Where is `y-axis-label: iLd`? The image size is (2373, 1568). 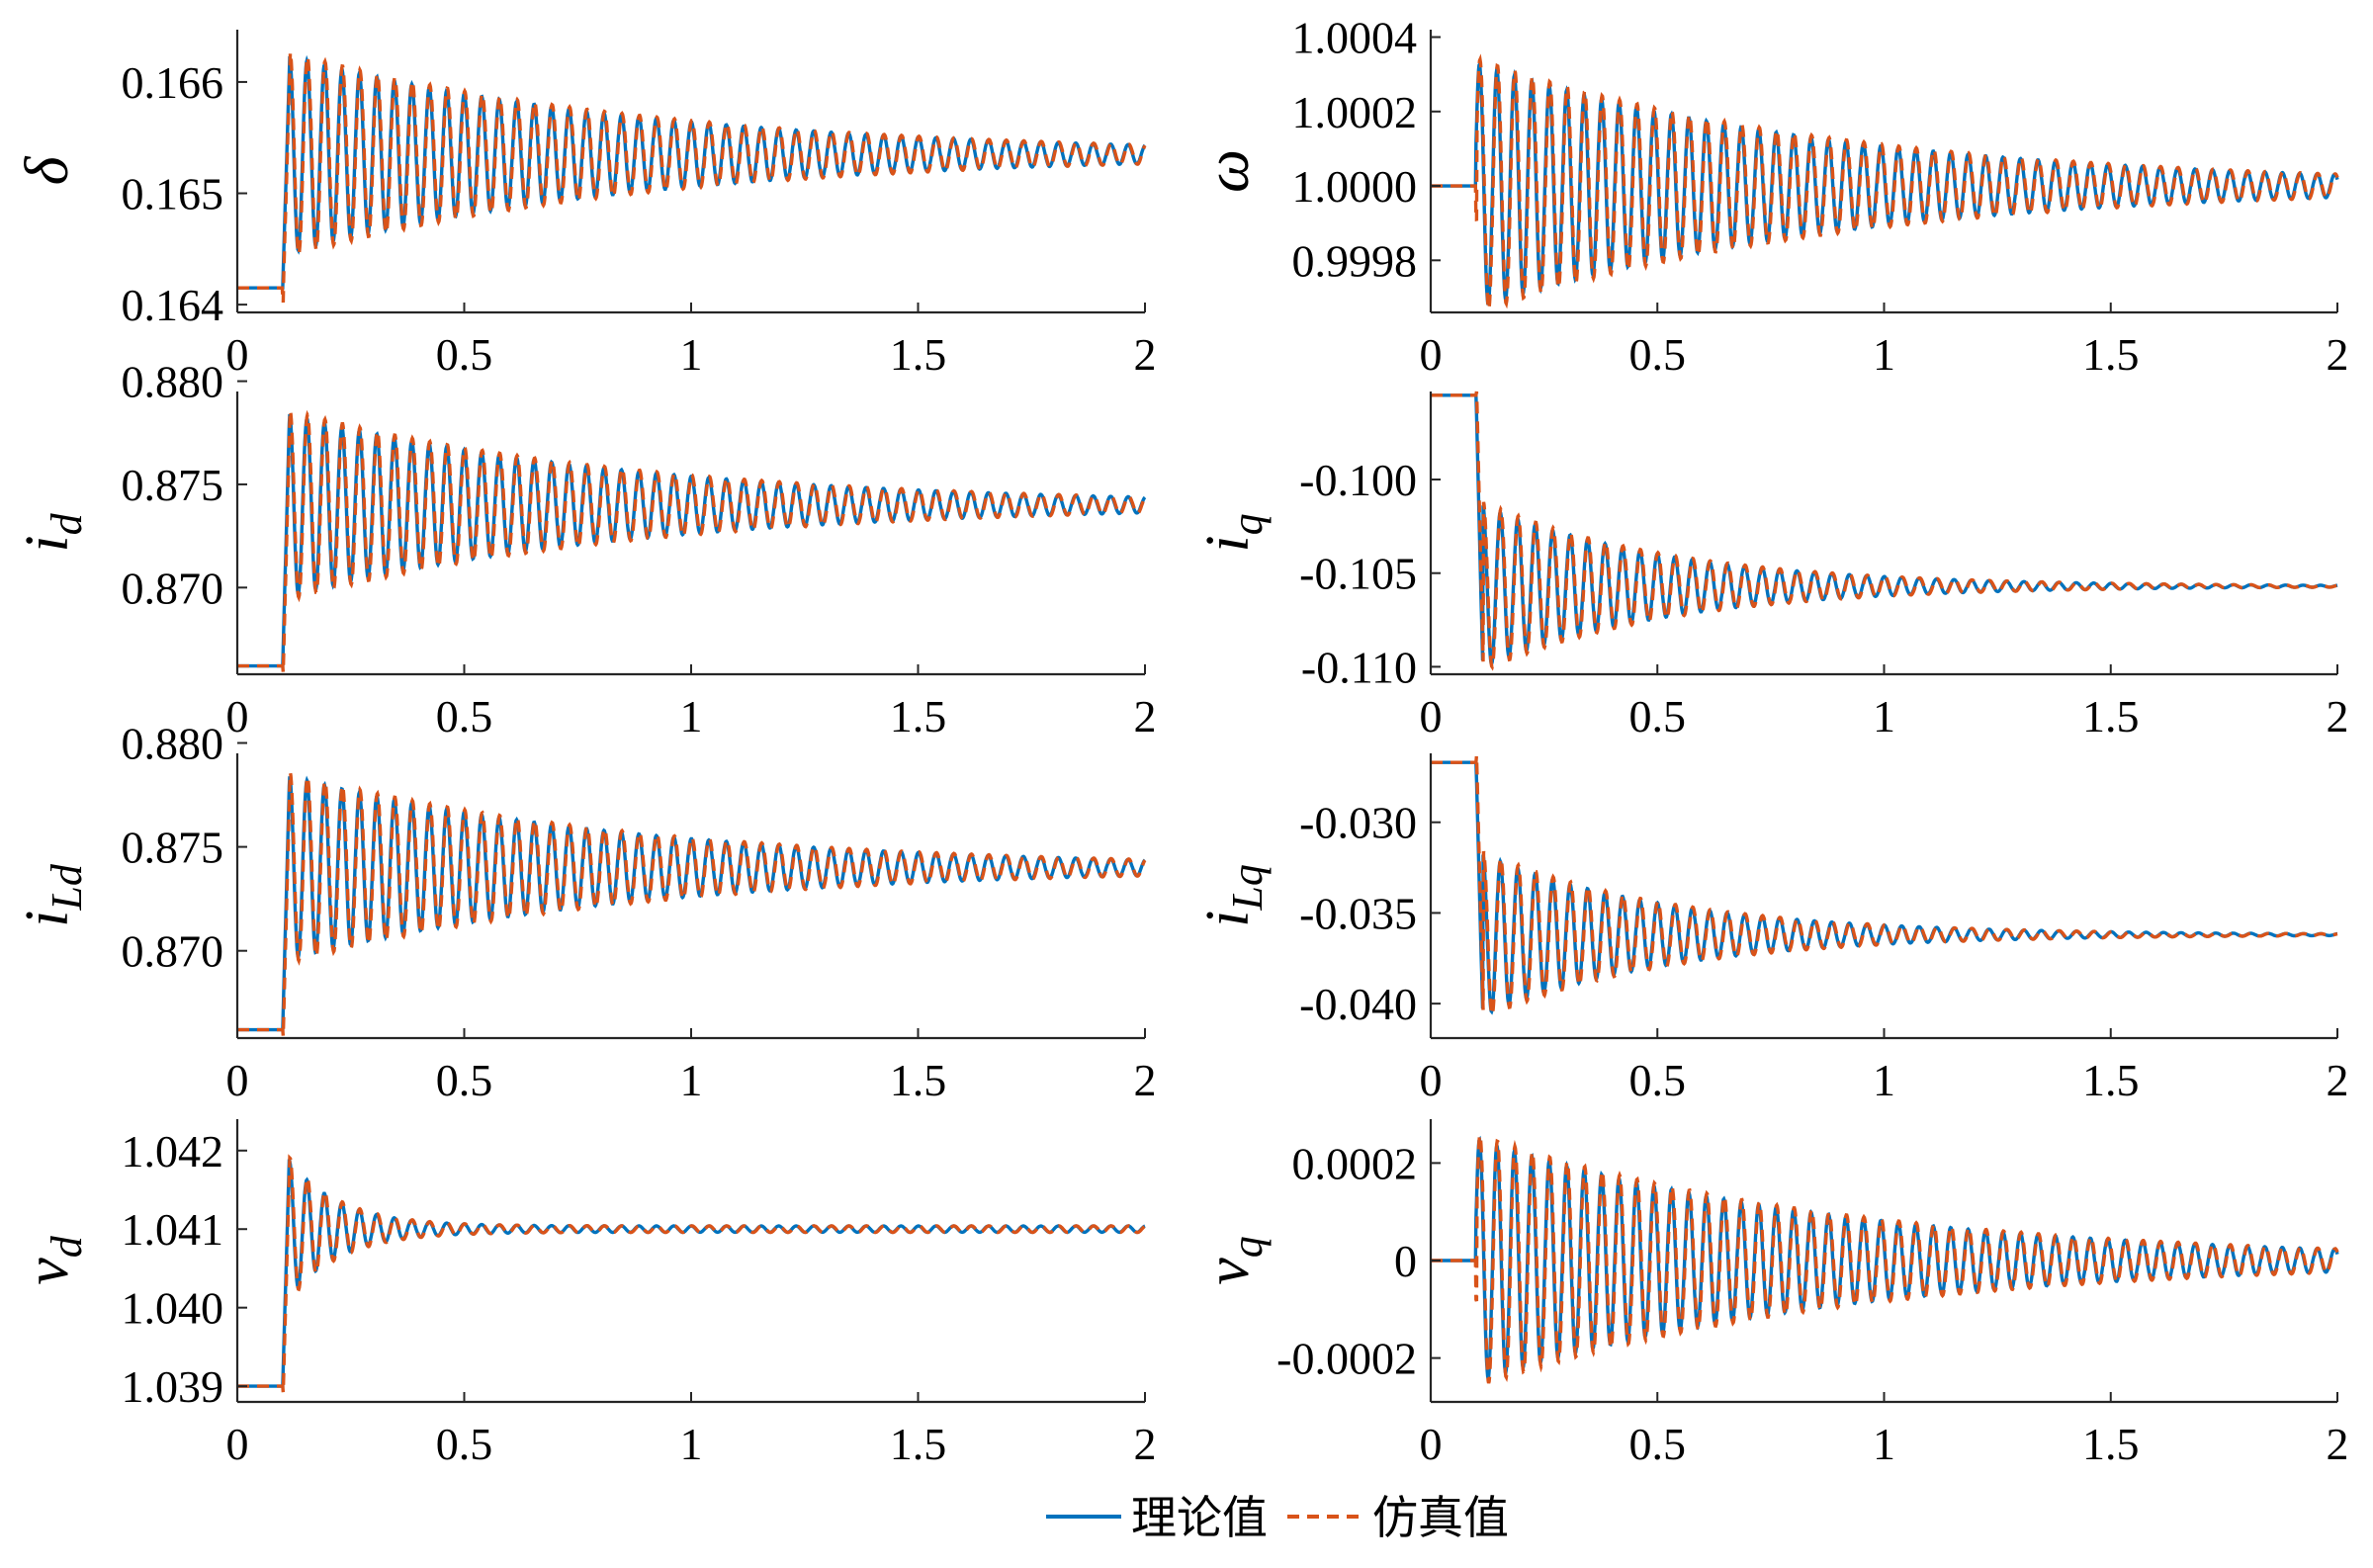 y-axis-label: iLd is located at coordinates (52, 895).